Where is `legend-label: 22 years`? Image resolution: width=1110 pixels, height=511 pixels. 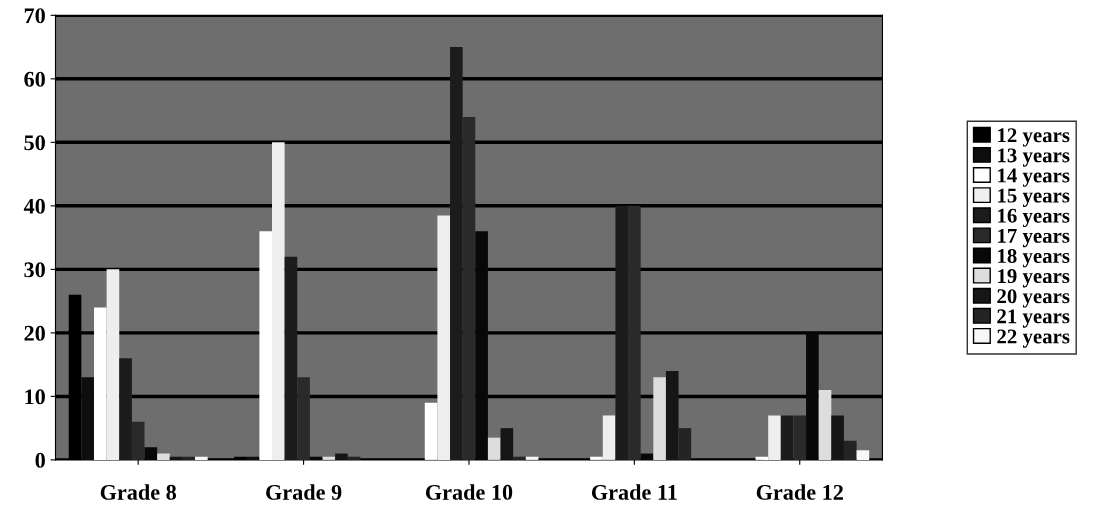
legend-label: 22 years is located at coordinates (1033, 338).